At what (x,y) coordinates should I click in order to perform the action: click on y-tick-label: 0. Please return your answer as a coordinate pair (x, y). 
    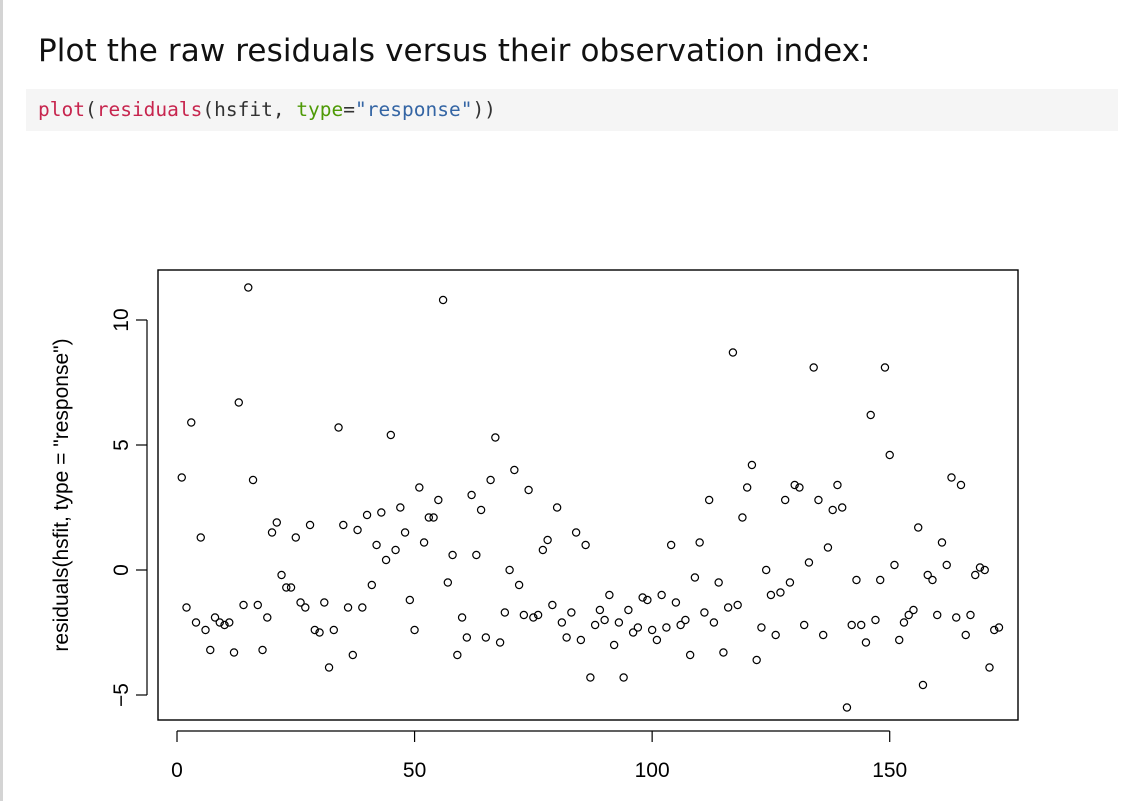
    Looking at the image, I should click on (121, 570).